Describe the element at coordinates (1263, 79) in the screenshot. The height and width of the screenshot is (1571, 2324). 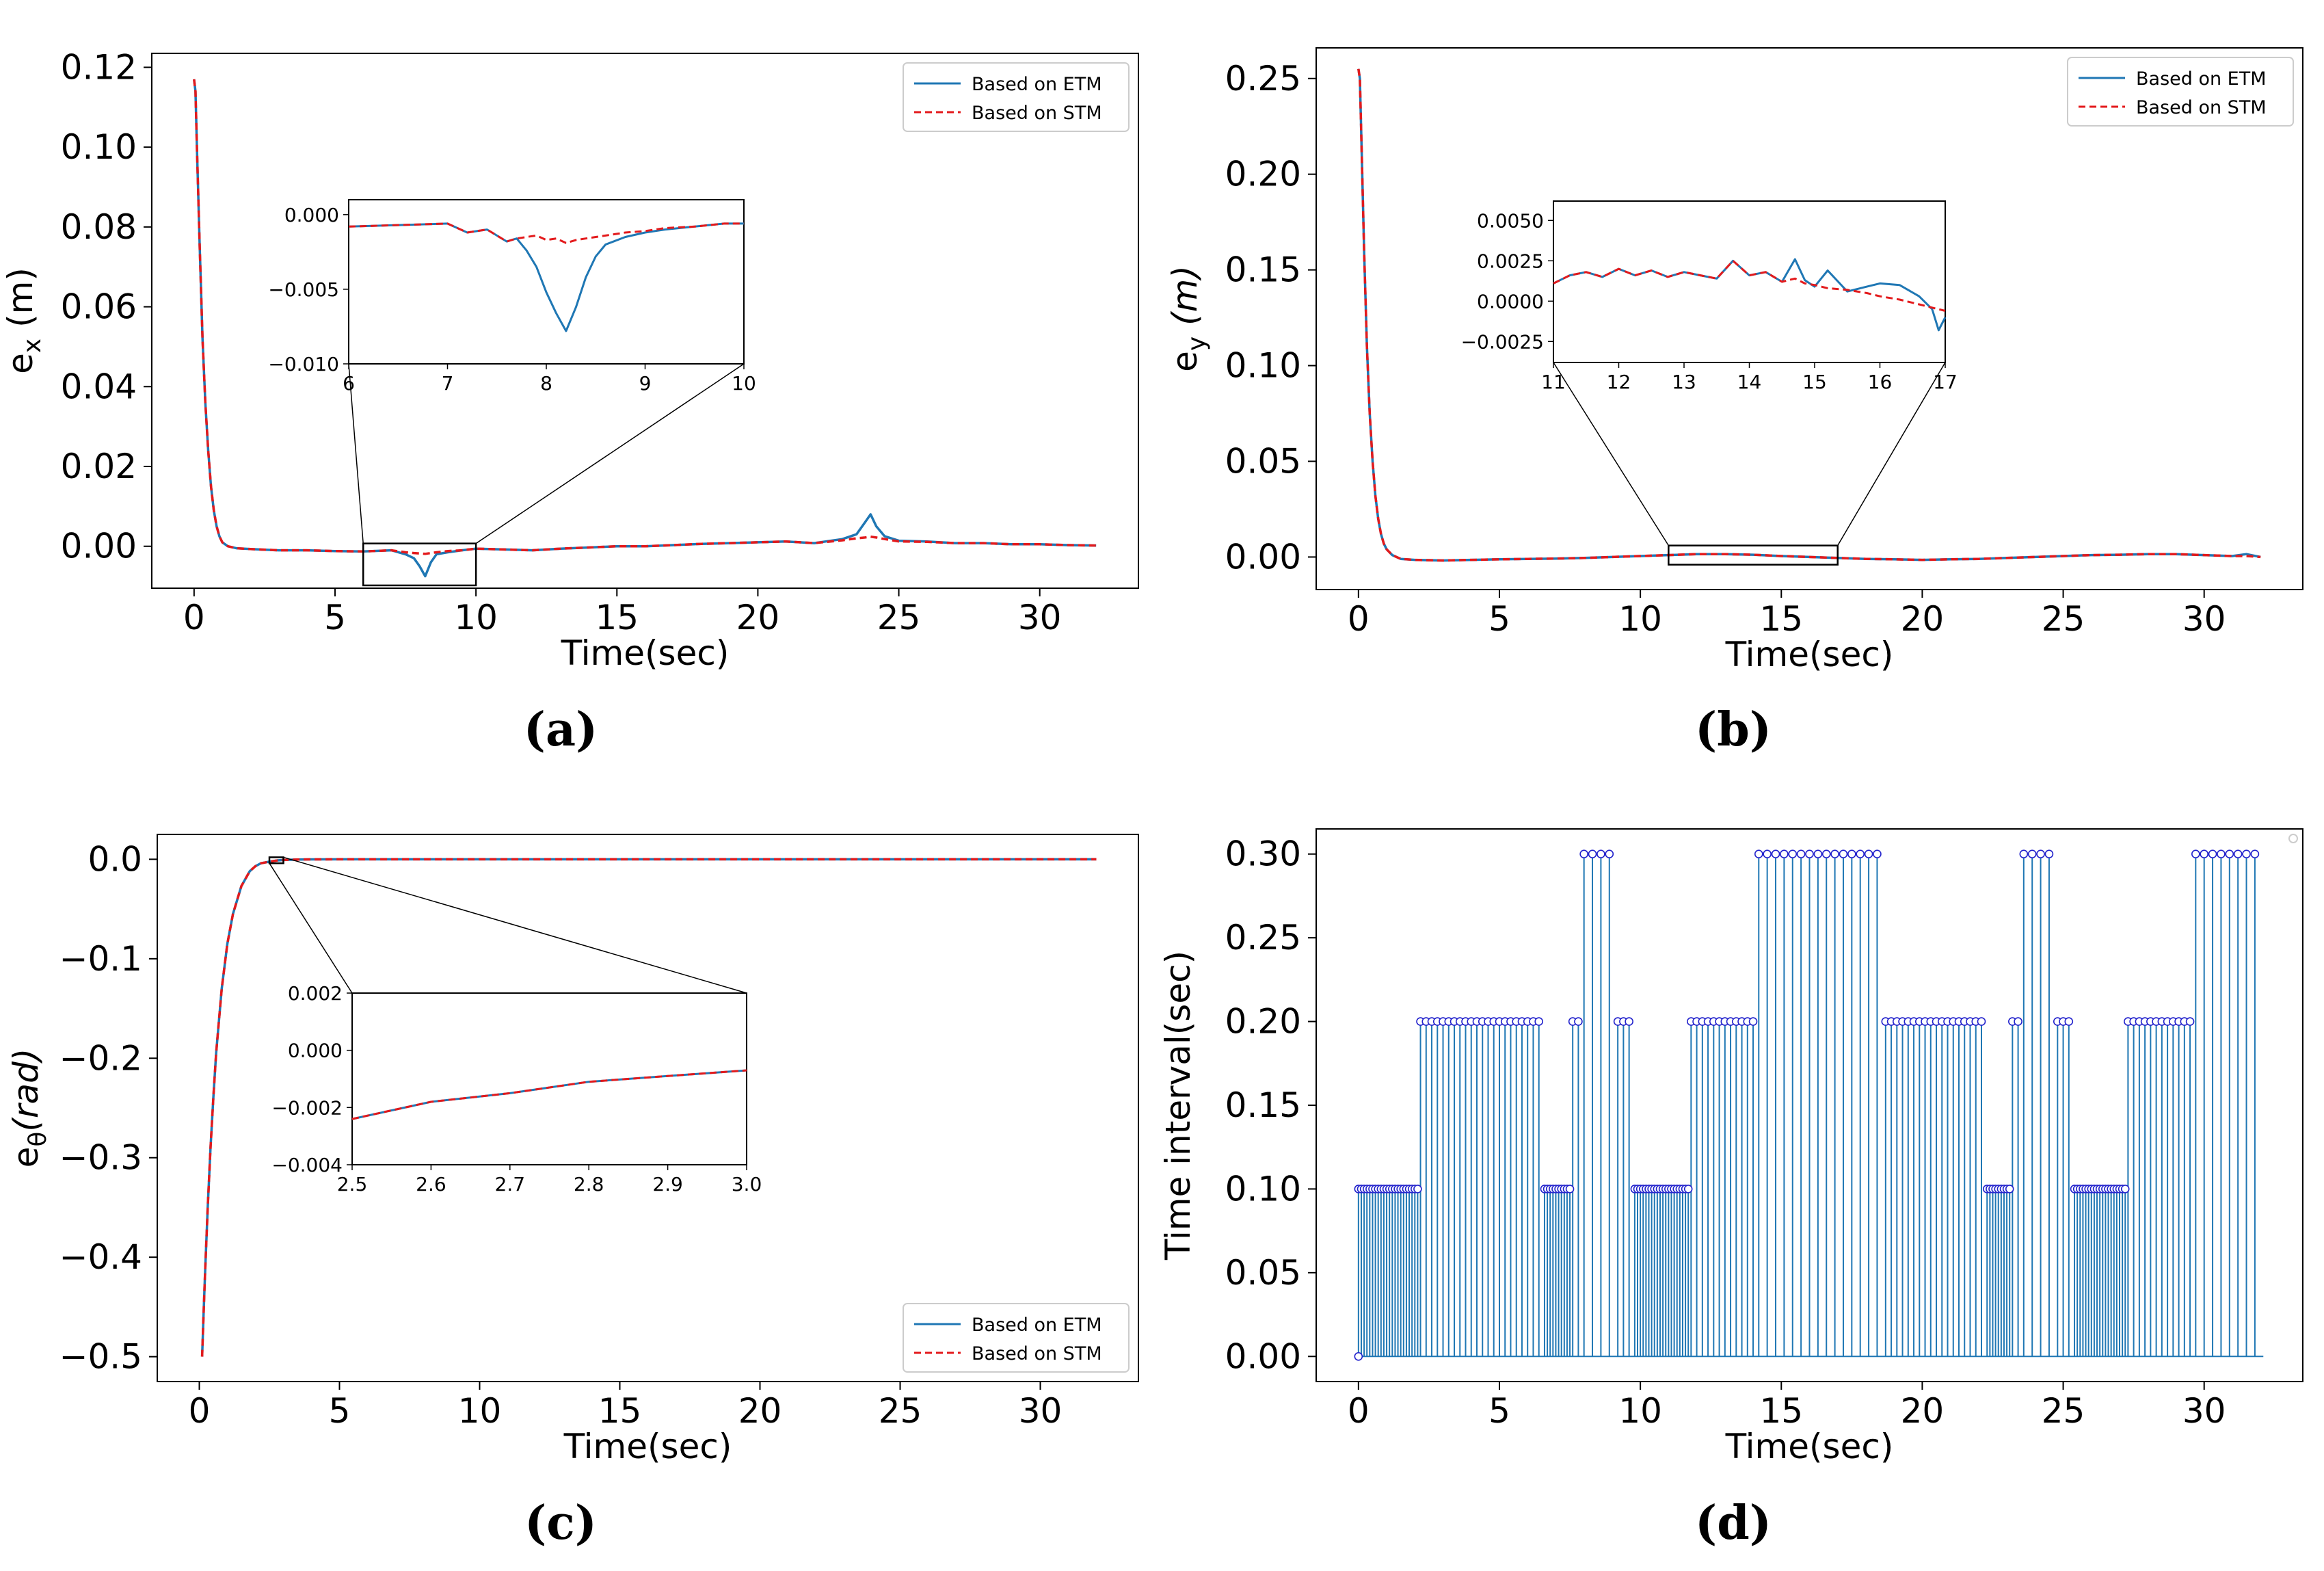
I see `chart-b-ytick-label: 0.25` at that location.